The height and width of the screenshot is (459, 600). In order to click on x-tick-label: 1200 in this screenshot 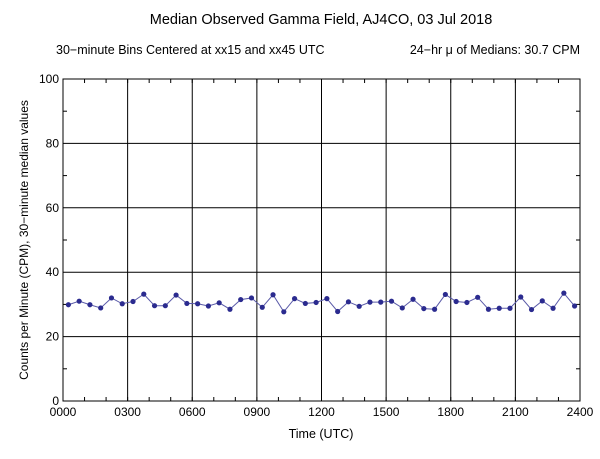, I will do `click(321, 412)`.